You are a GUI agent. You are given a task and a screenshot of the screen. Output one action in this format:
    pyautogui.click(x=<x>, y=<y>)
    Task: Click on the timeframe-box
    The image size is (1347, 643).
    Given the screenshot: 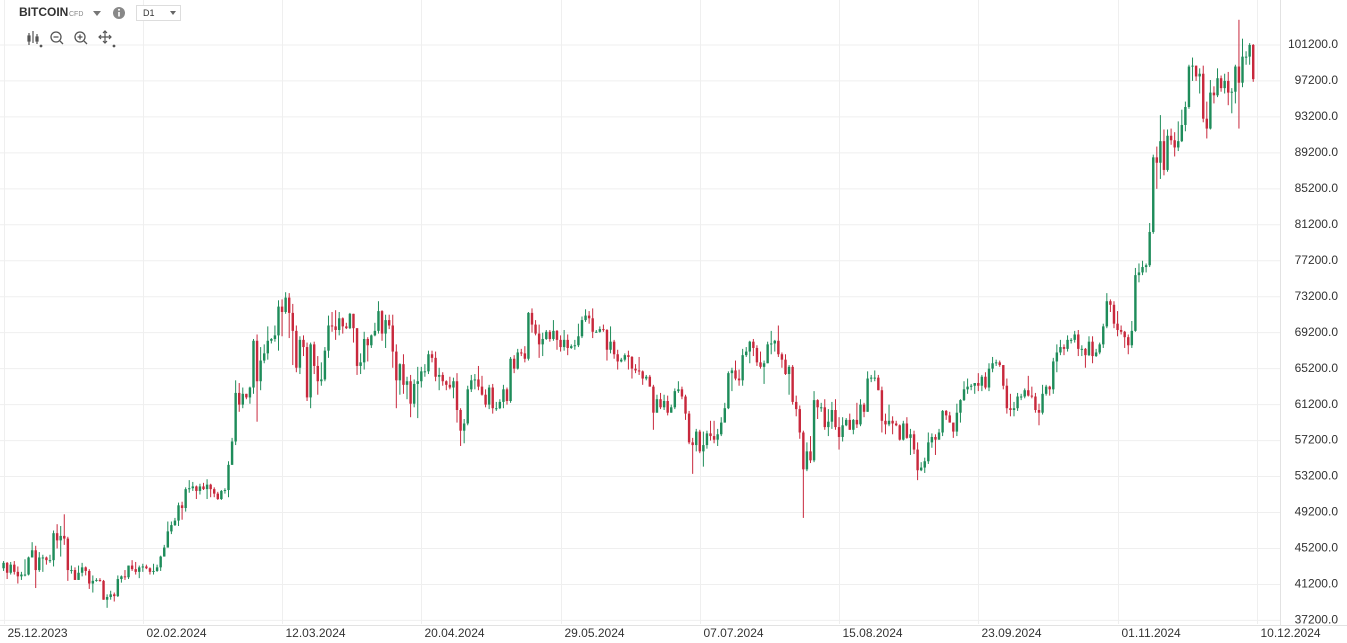 What is the action you would take?
    pyautogui.click(x=158, y=13)
    